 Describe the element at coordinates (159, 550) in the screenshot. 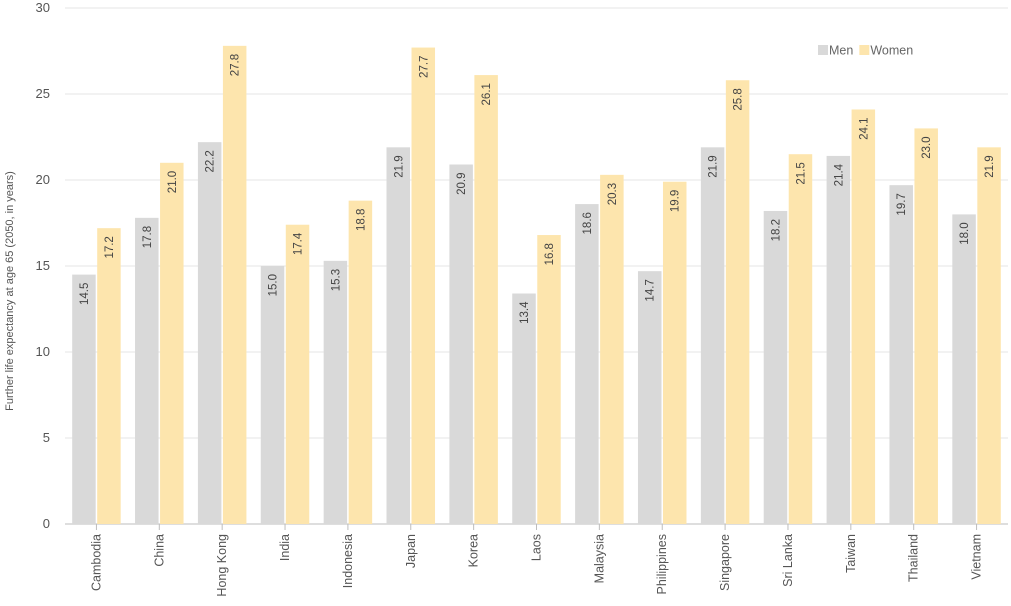

I see `x-tick-label: China` at that location.